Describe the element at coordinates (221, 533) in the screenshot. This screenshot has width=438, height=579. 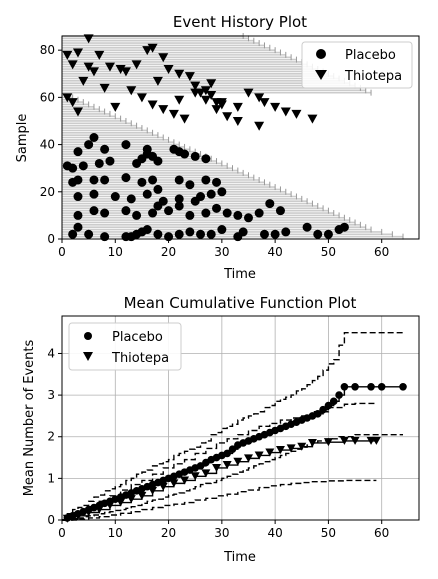
I see `bottom-xtick-label: 30` at that location.